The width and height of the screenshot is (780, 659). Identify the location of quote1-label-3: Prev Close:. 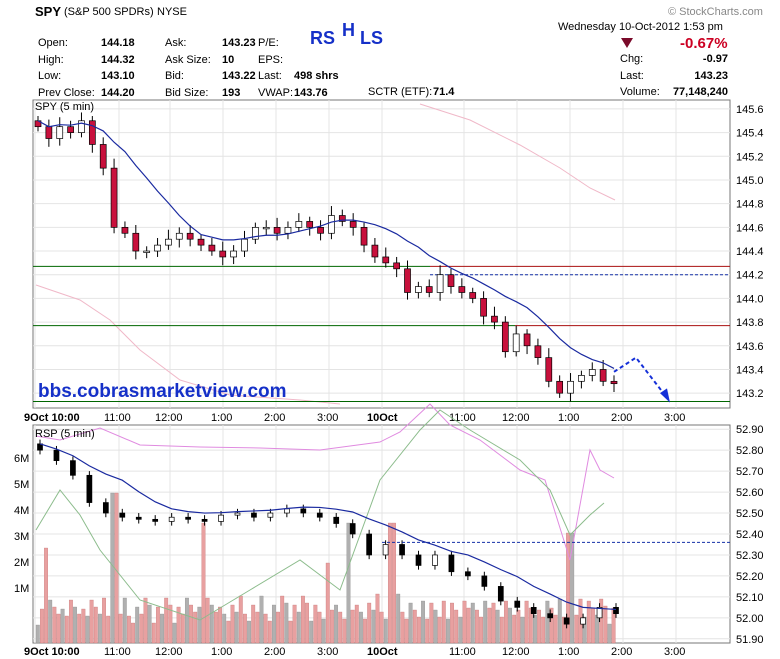
(66, 92).